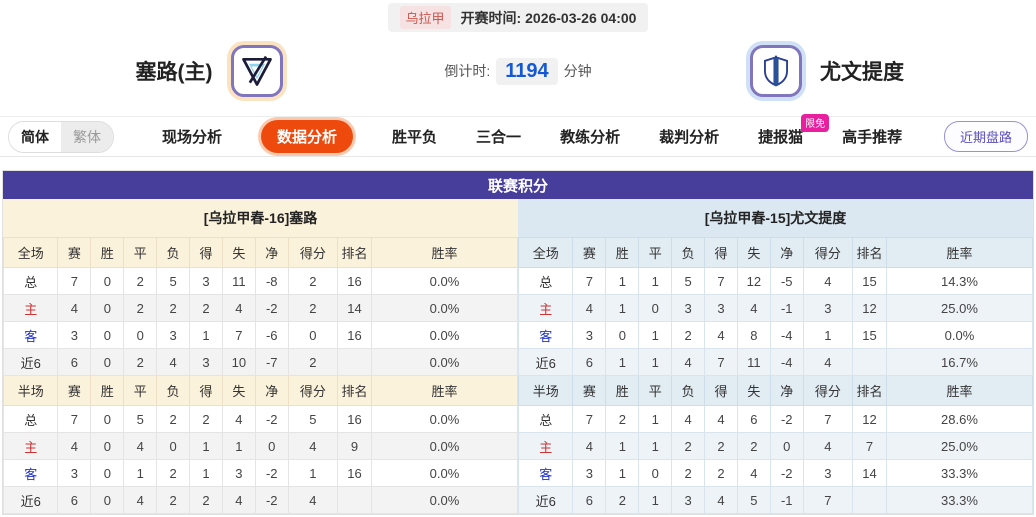  Describe the element at coordinates (354, 390) in the screenshot. I see `column-header: 排名` at that location.